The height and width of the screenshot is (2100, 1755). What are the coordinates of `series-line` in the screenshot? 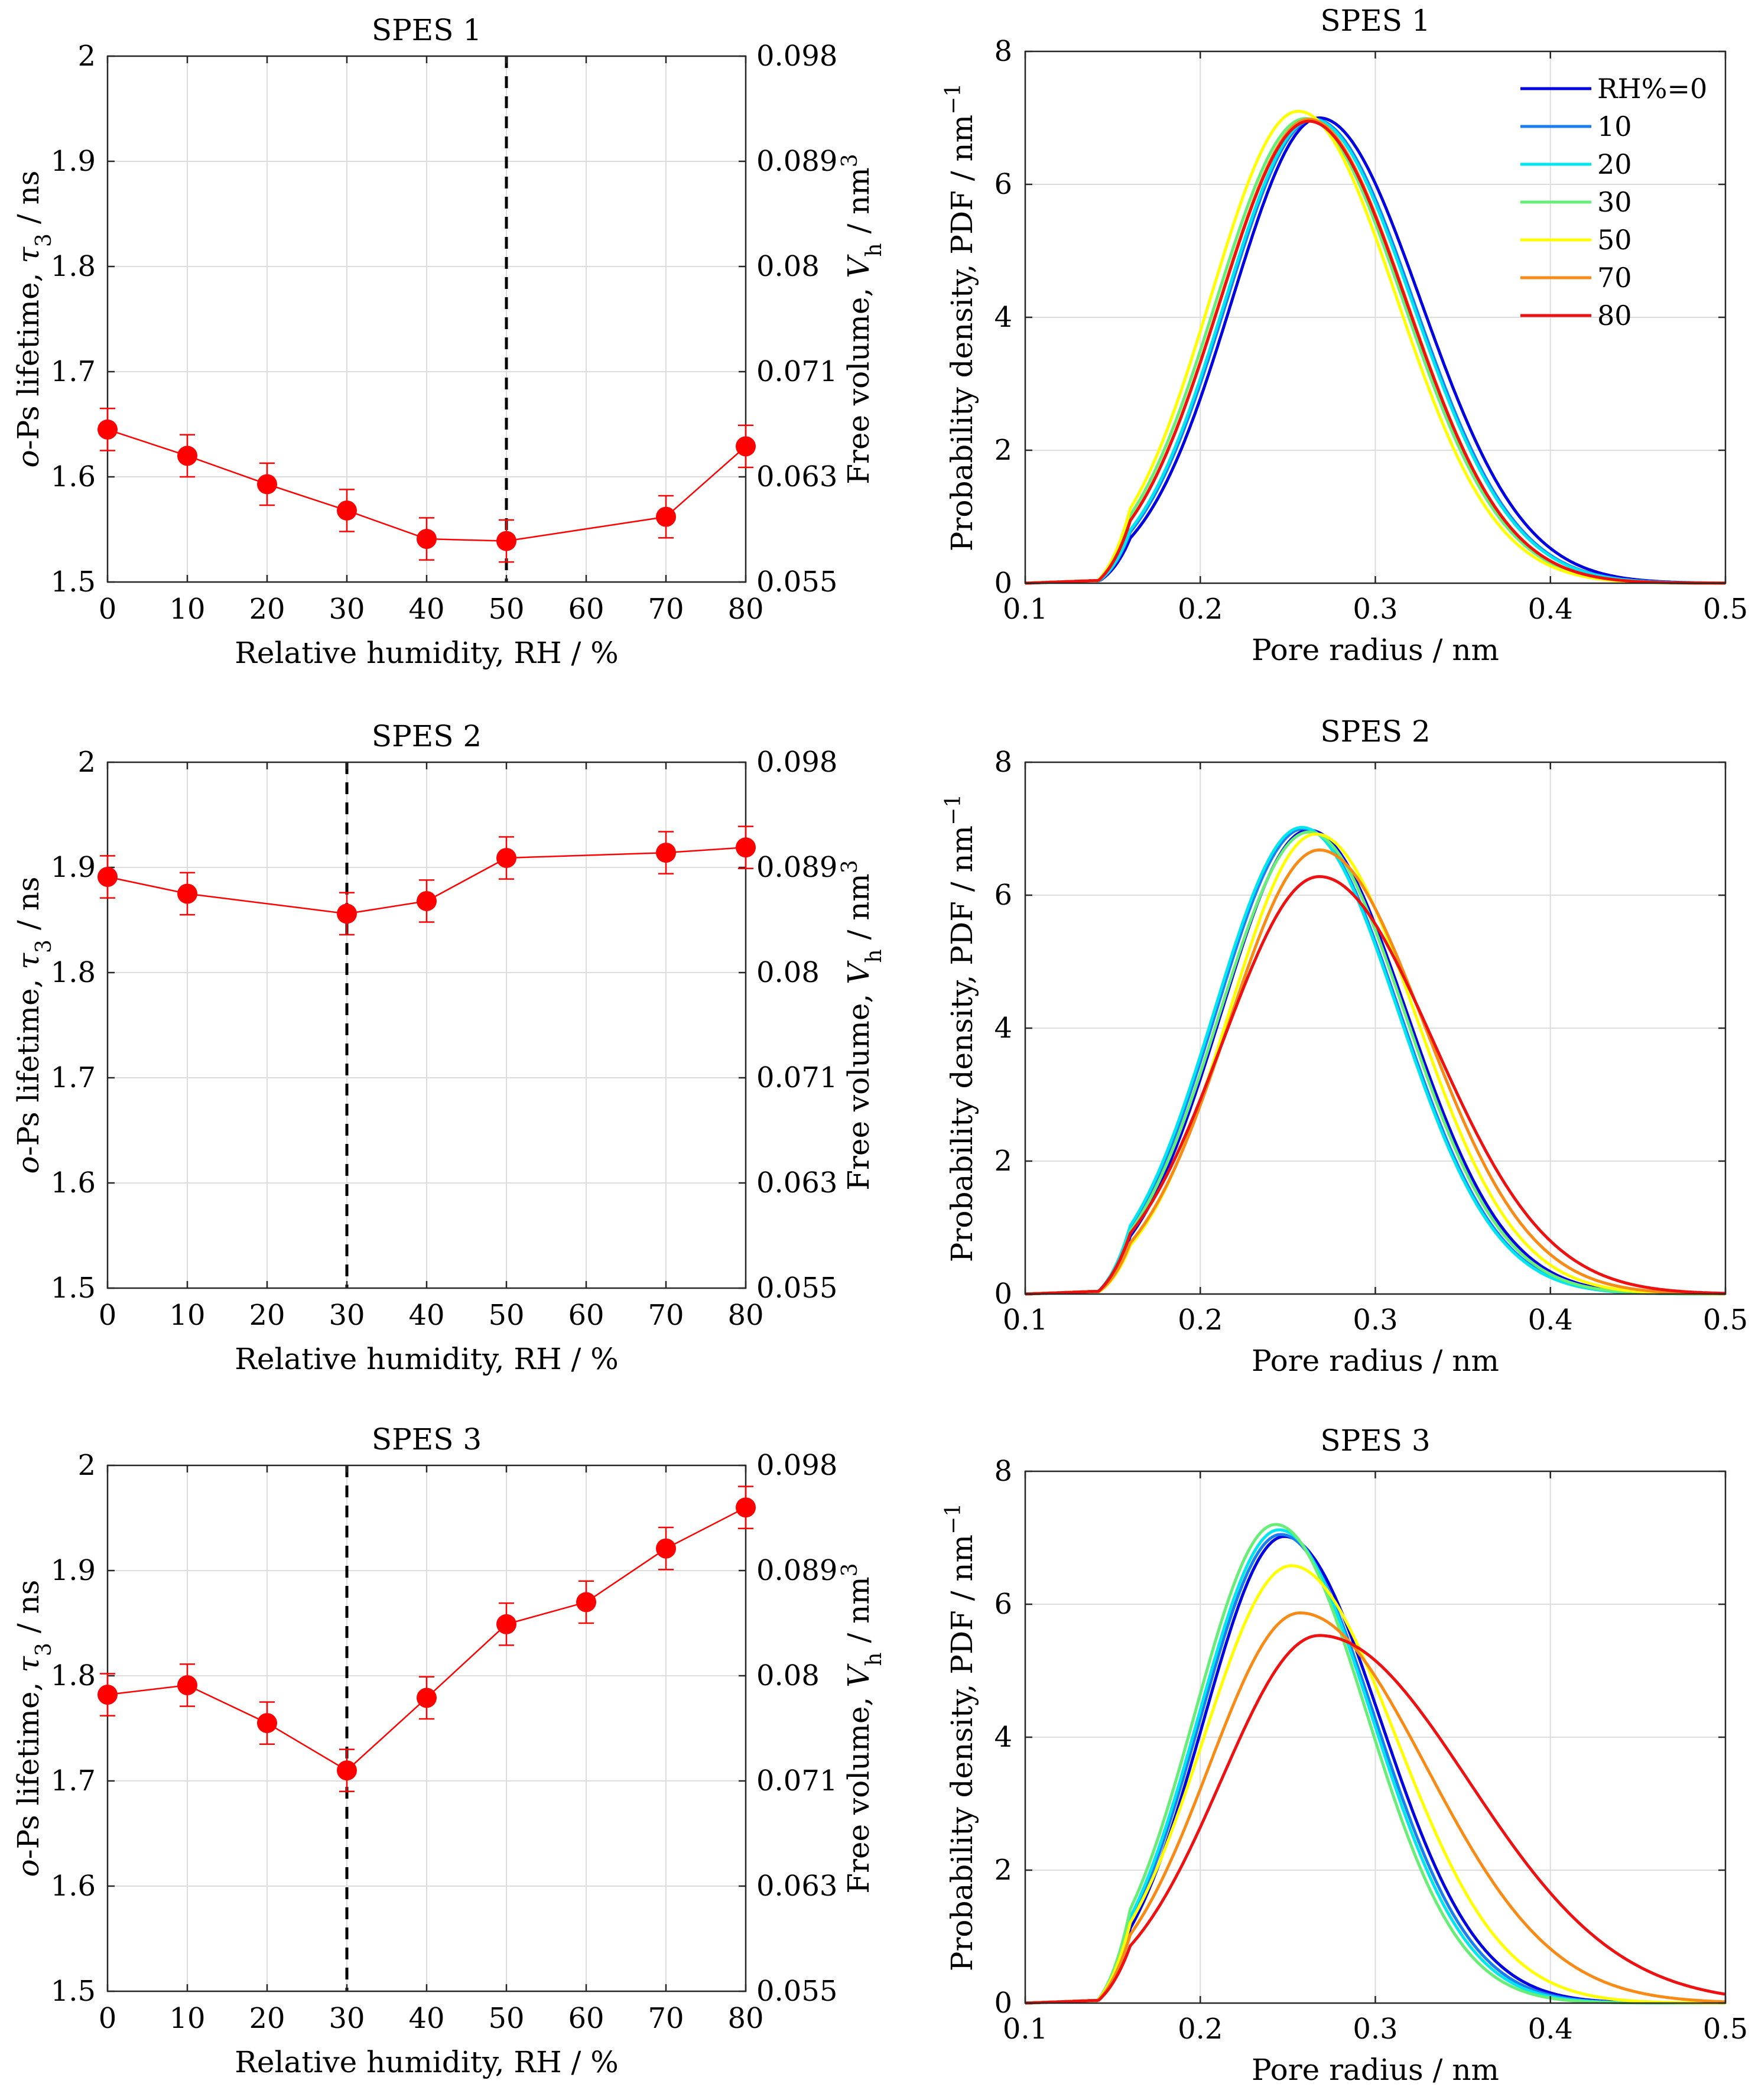 It's located at (426, 485).